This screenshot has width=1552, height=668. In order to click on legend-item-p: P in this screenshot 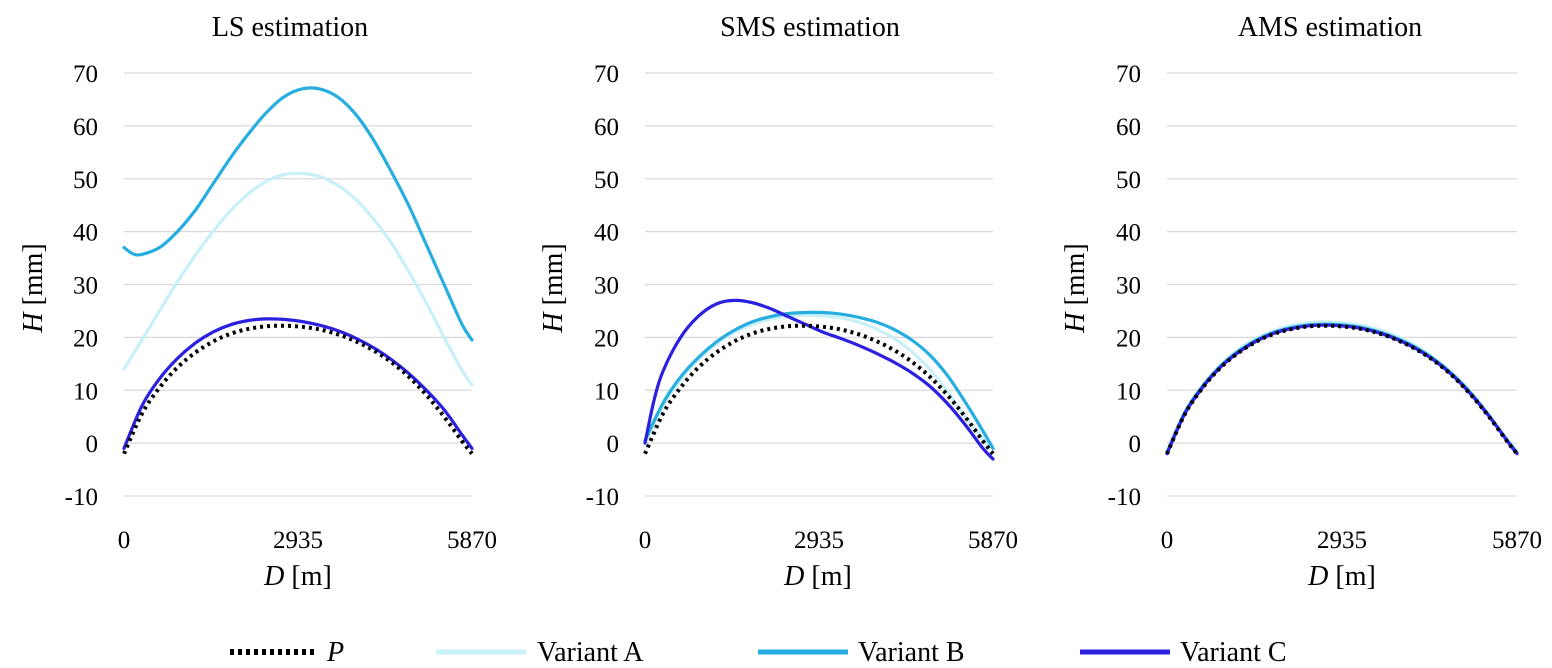, I will do `click(287, 652)`.